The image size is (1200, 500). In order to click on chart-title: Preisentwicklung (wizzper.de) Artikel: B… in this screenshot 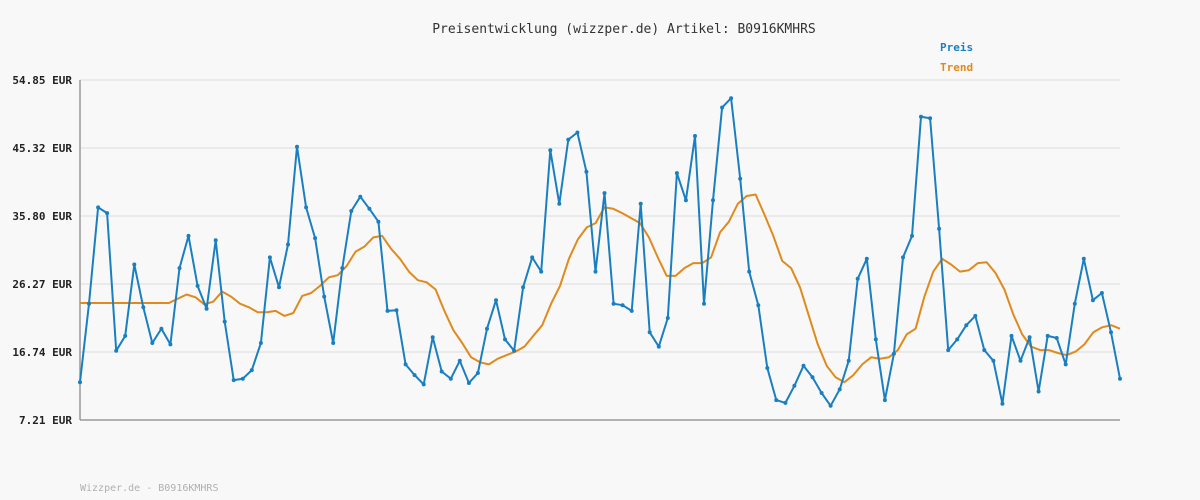, I will do `click(624, 29)`.